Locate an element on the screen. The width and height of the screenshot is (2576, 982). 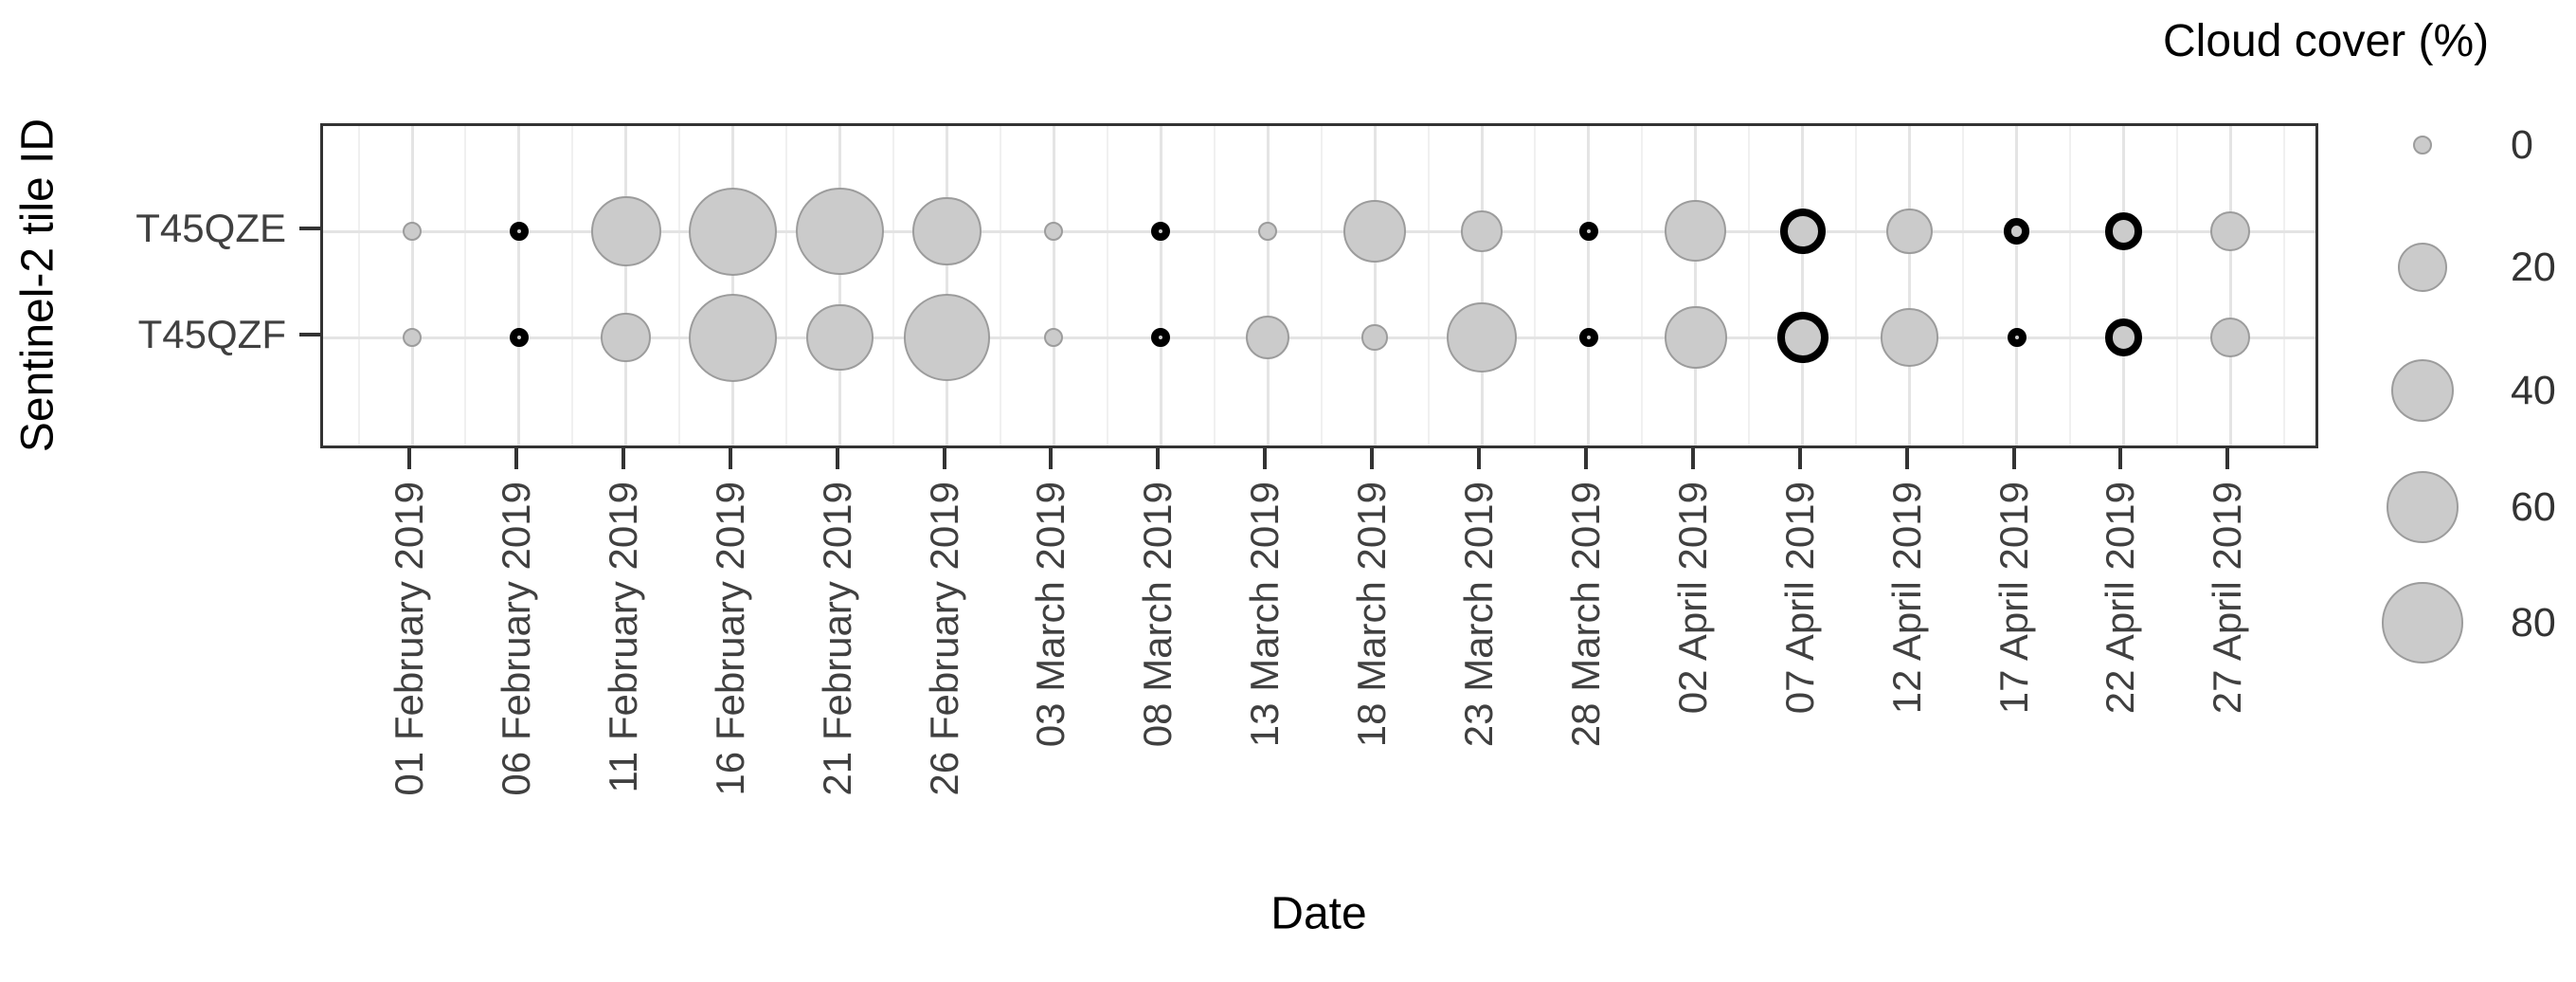
legend-title: Cloud cover (%) is located at coordinates (2326, 41).